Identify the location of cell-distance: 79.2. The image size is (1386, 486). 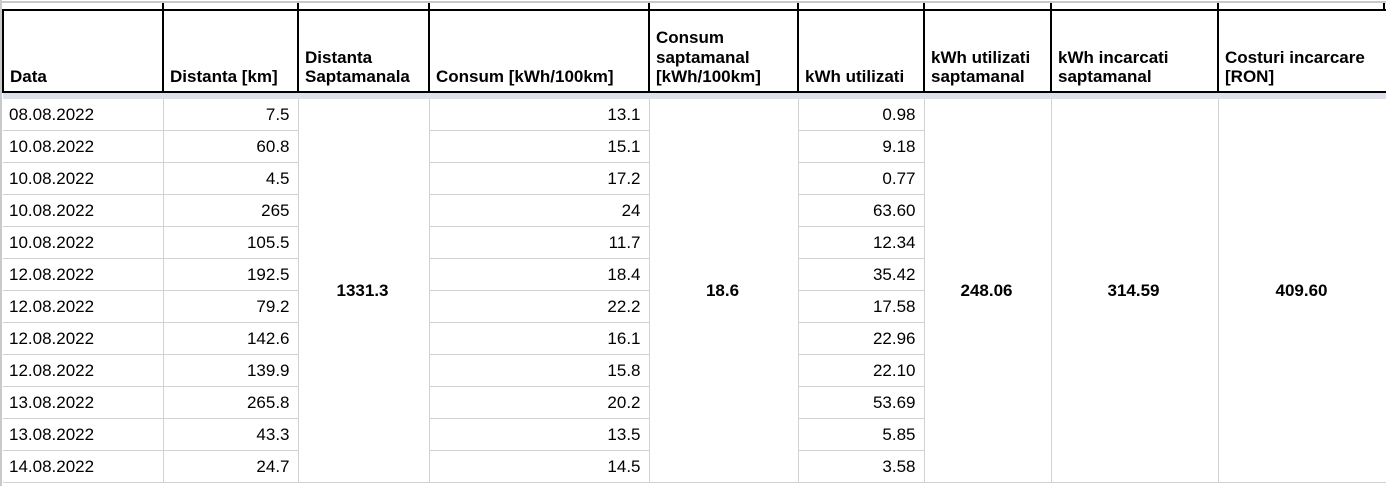
(231, 306).